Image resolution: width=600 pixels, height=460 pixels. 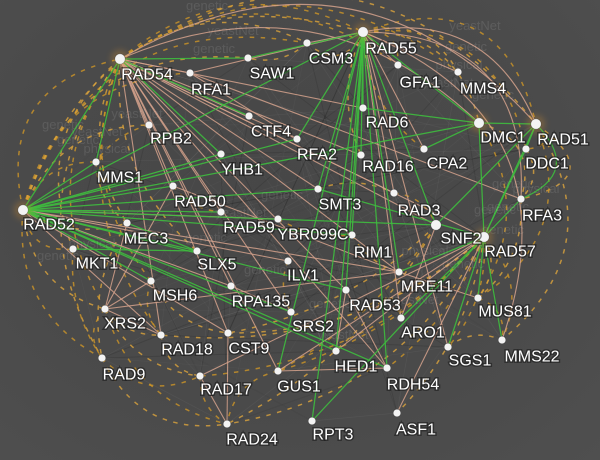 What do you see at coordinates (127, 223) in the screenshot?
I see `node-MEC3` at bounding box center [127, 223].